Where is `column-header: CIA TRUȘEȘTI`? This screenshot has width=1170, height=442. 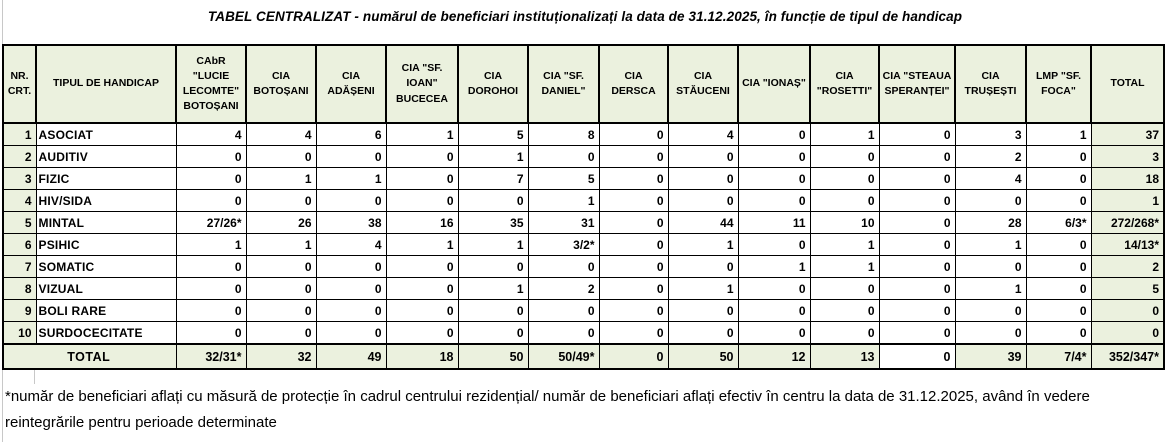 column-header: CIA TRUȘEȘTI is located at coordinates (990, 84).